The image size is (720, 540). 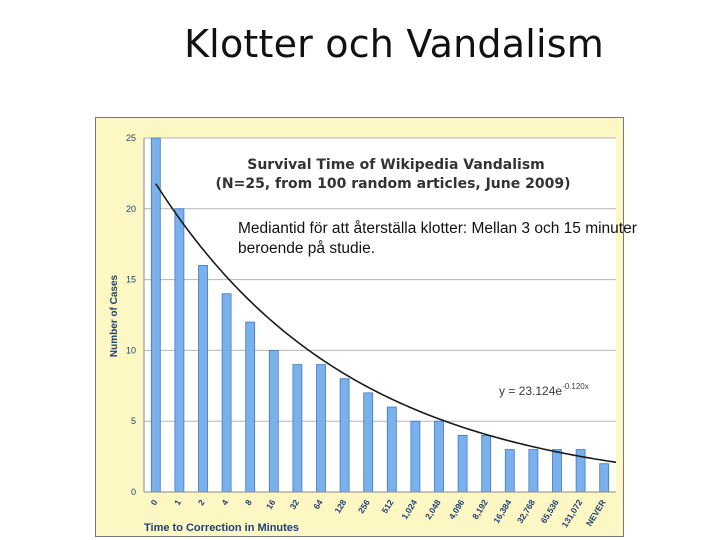 What do you see at coordinates (572, 514) in the screenshot?
I see `x-tick-label: 131,072` at bounding box center [572, 514].